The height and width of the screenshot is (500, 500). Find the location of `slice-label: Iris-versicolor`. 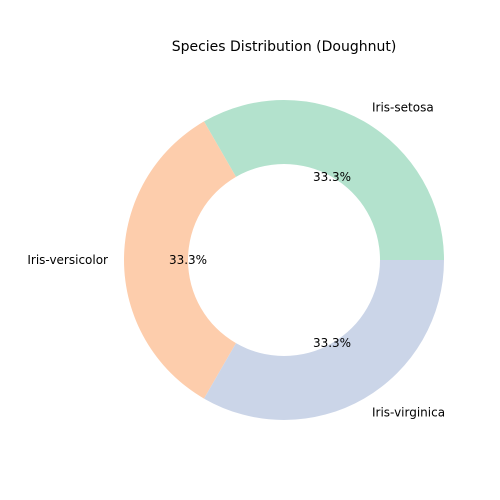

slice-label: Iris-versicolor is located at coordinates (67, 260).